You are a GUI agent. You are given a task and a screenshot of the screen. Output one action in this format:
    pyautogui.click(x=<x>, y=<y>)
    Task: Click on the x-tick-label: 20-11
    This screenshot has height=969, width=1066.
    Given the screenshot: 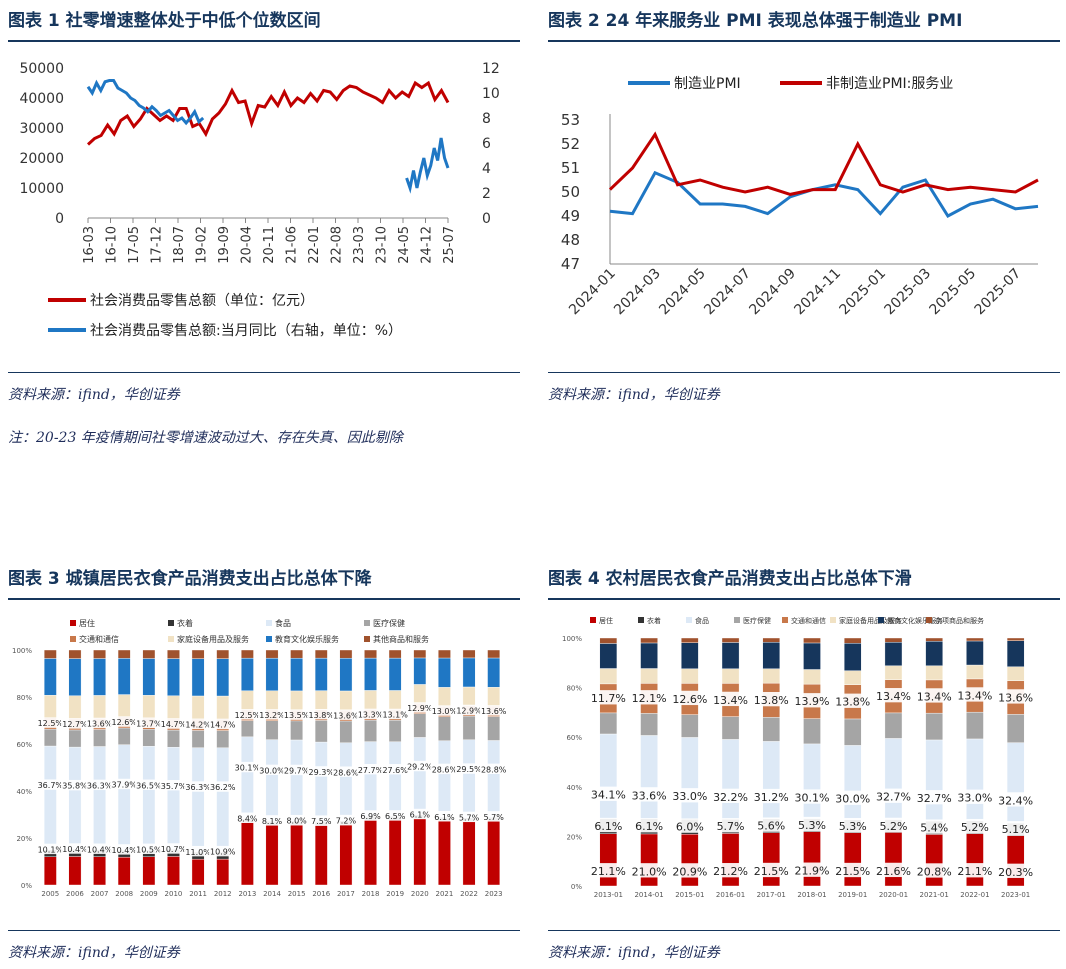 What is the action you would take?
    pyautogui.click(x=269, y=245)
    